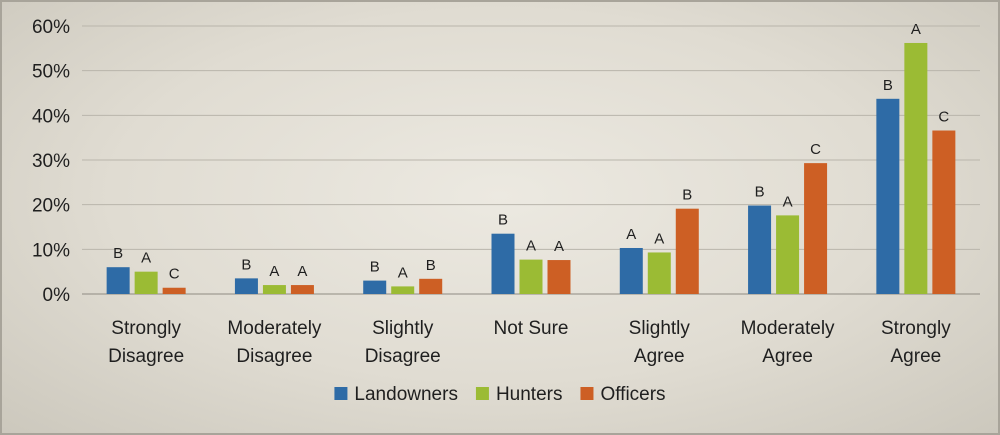 This screenshot has width=1000, height=435. Describe the element at coordinates (51, 206) in the screenshot. I see `y-tick-label: 20%` at that location.